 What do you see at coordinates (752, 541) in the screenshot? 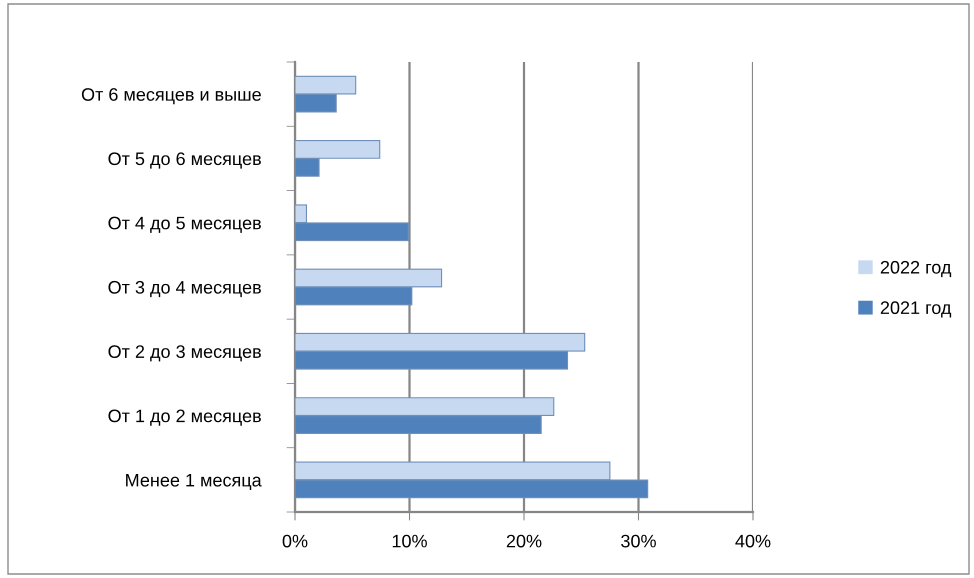
I see `x-tick-label: 40%` at bounding box center [752, 541].